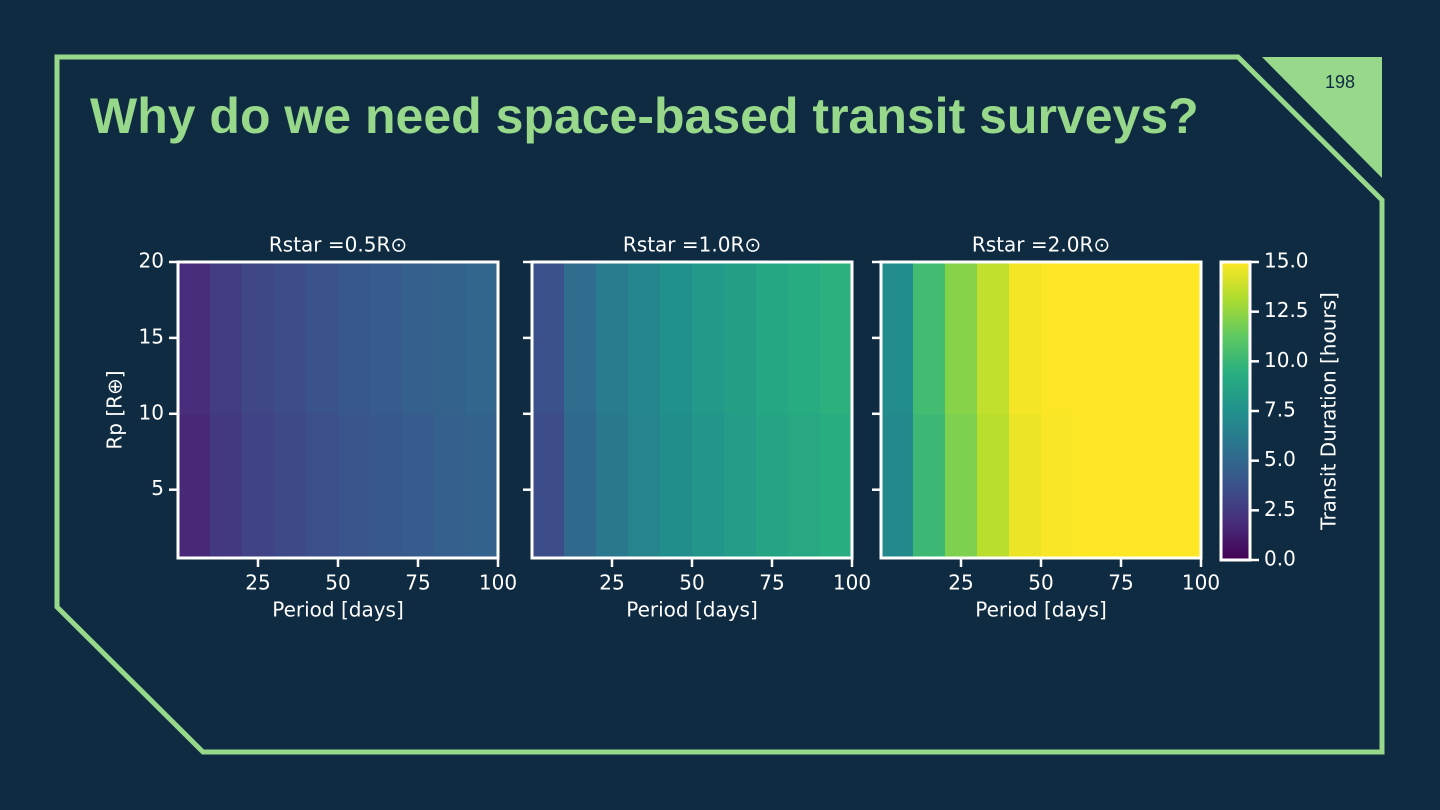 Image resolution: width=1440 pixels, height=810 pixels. Describe the element at coordinates (1280, 559) in the screenshot. I see `colorbar-tick-label: 0.0` at that location.